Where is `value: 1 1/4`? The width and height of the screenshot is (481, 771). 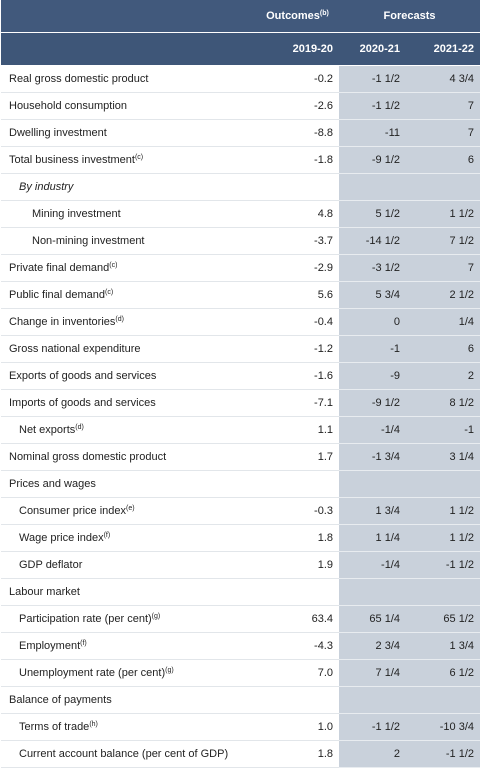
value: 1 1/4 is located at coordinates (387, 538).